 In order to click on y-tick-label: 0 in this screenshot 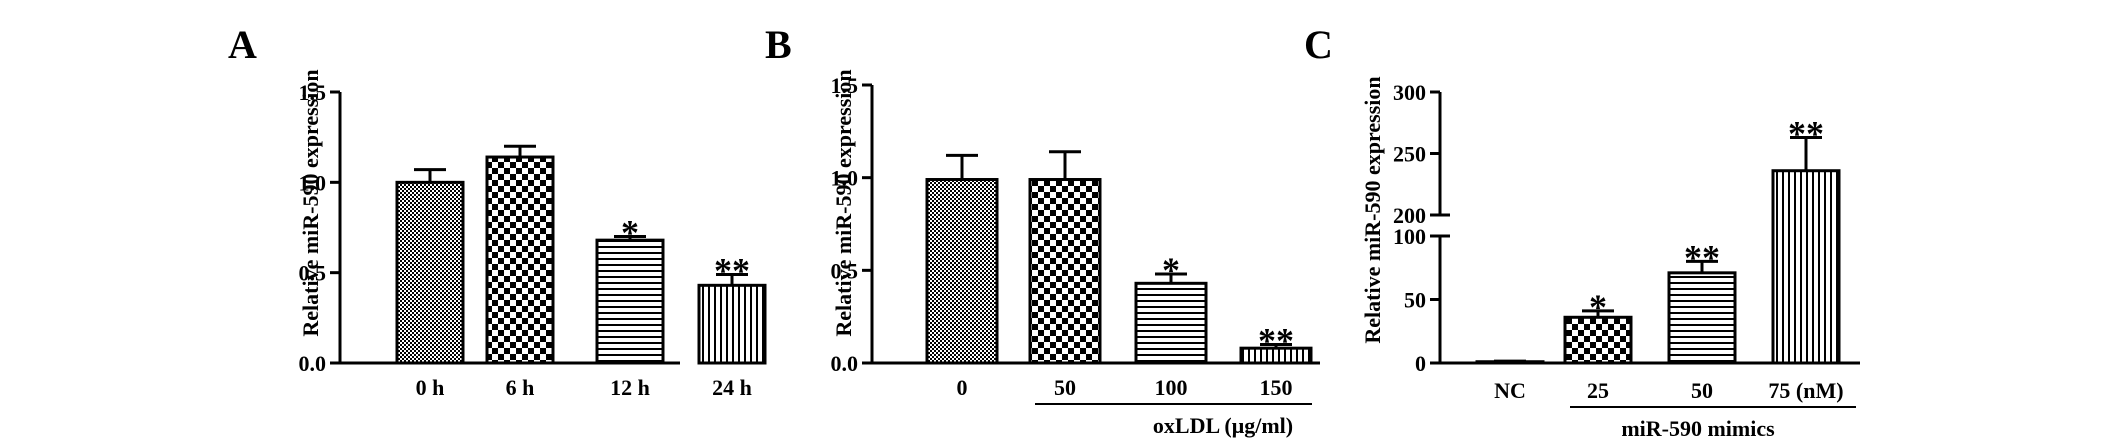, I will do `click(1420, 363)`.